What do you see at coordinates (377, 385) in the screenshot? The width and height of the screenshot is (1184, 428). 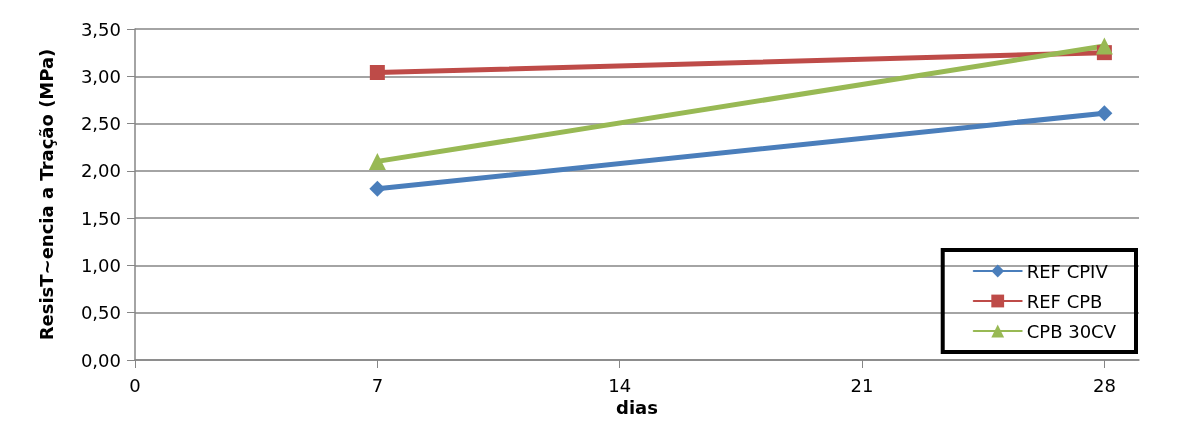 I see `x-tick-label: 7` at bounding box center [377, 385].